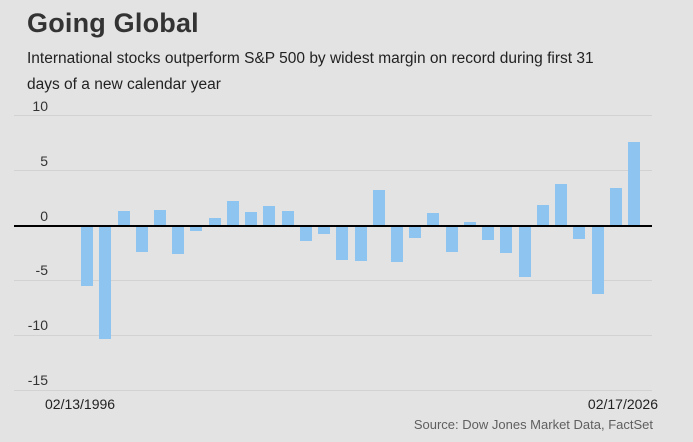 This screenshot has width=693, height=442. What do you see at coordinates (214, 221) in the screenshot?
I see `bar-2003` at bounding box center [214, 221].